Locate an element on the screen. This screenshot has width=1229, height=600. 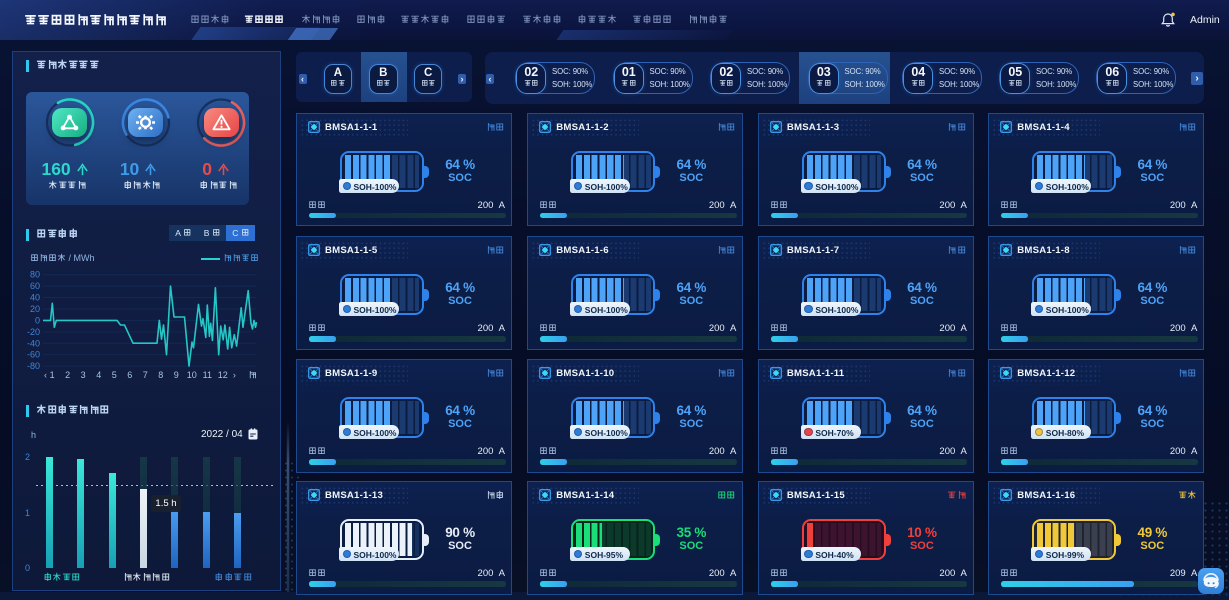
svg-text: 60 is located at coordinates (35, 286).